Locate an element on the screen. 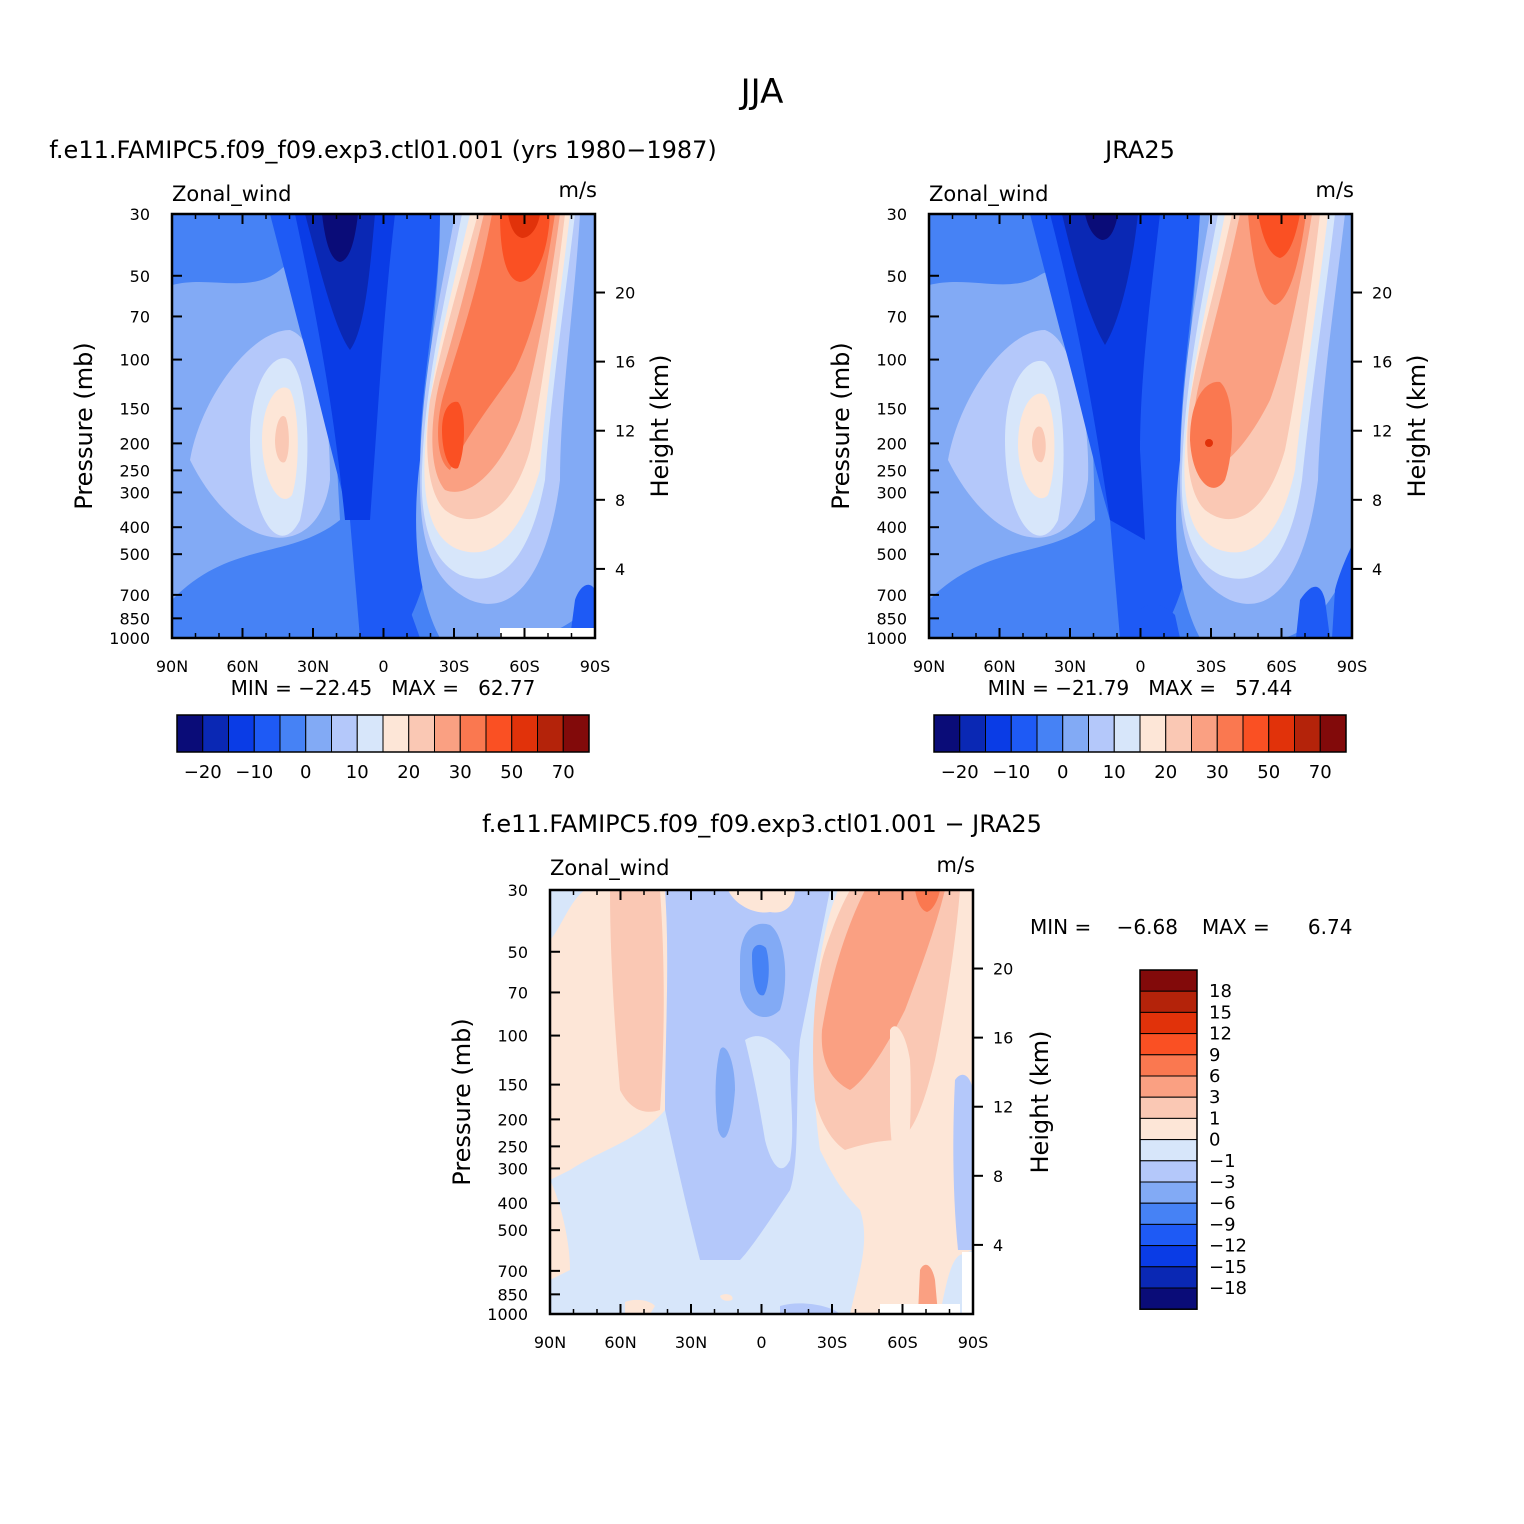 The image size is (1524, 1524). colorbar-label: −9 is located at coordinates (1222, 1224).